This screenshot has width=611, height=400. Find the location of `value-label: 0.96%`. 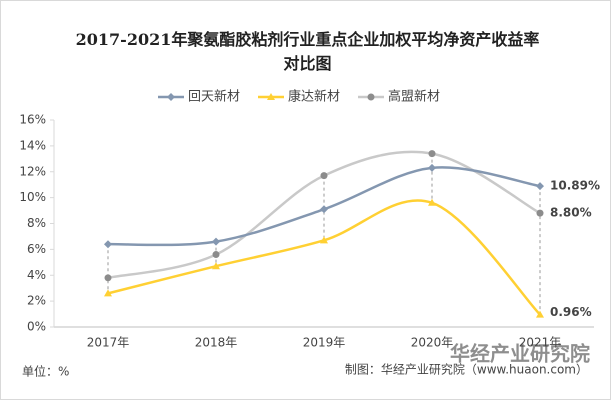

value-label: 0.96% is located at coordinates (571, 312).